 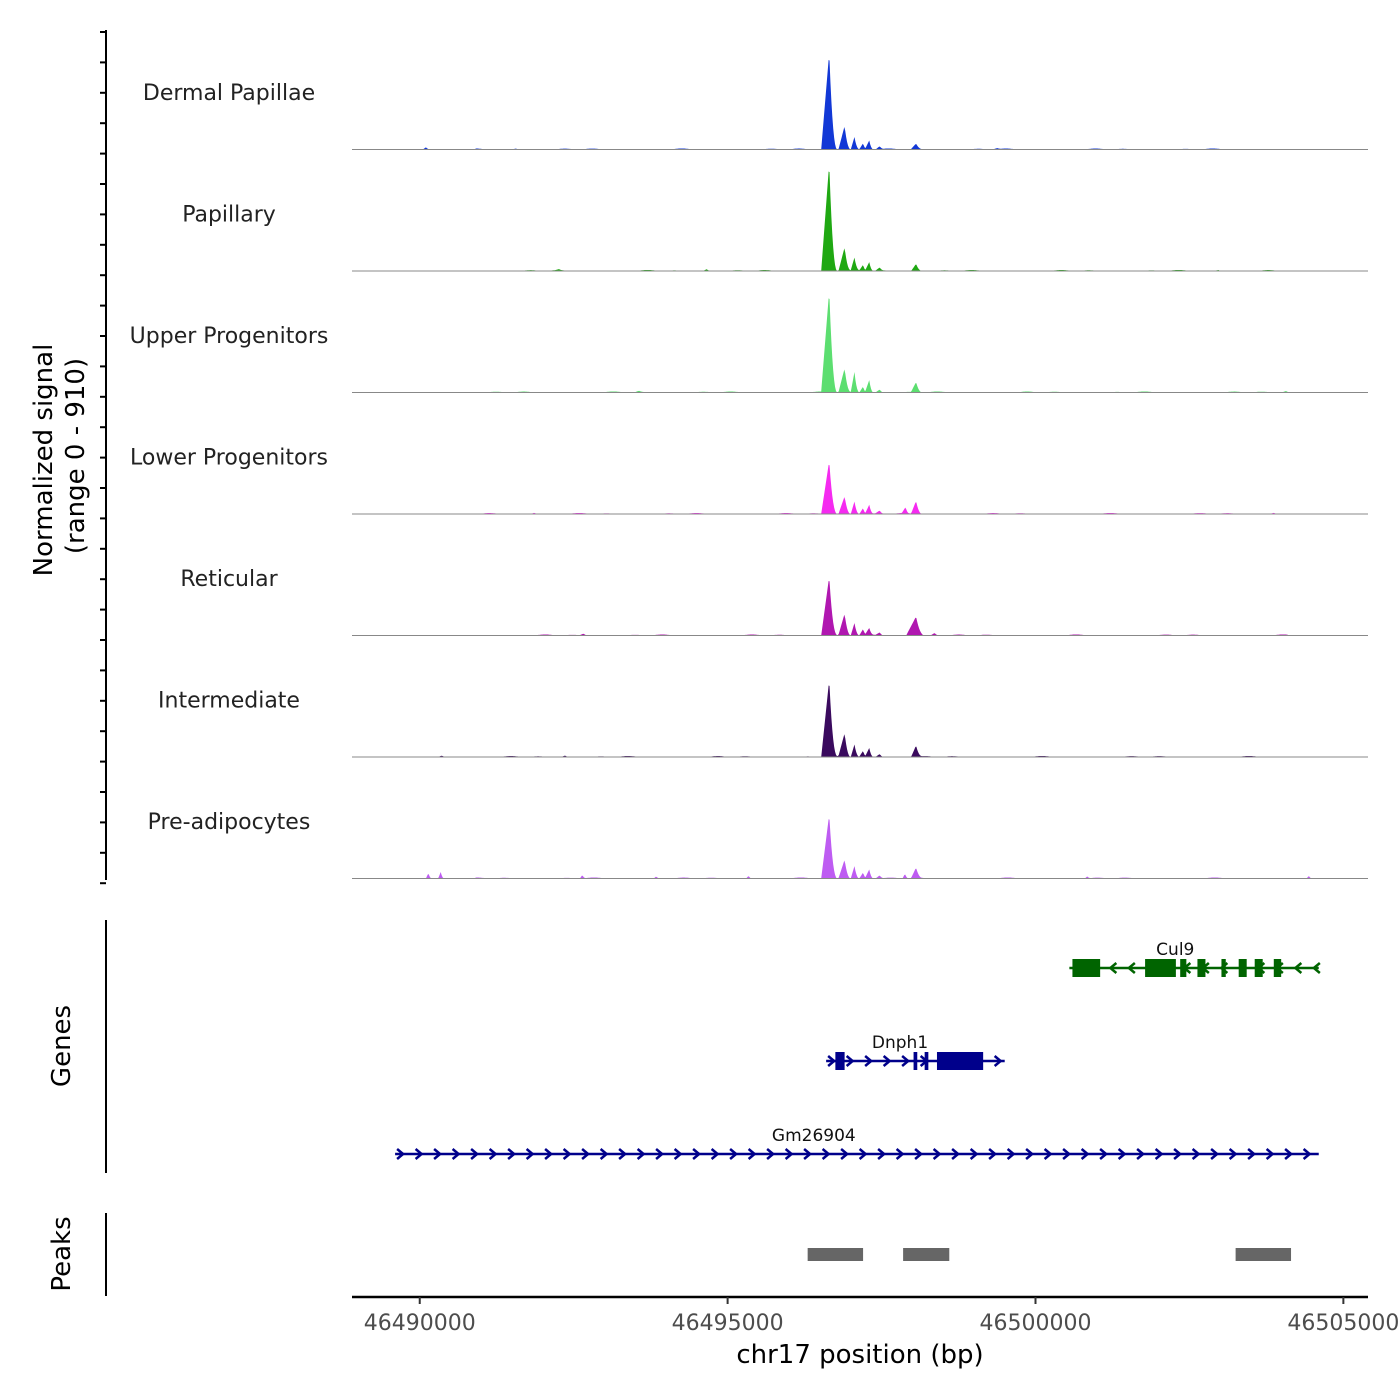 I want to click on track-upper-progenitors: Upper Progenitors, so click(x=749, y=345).